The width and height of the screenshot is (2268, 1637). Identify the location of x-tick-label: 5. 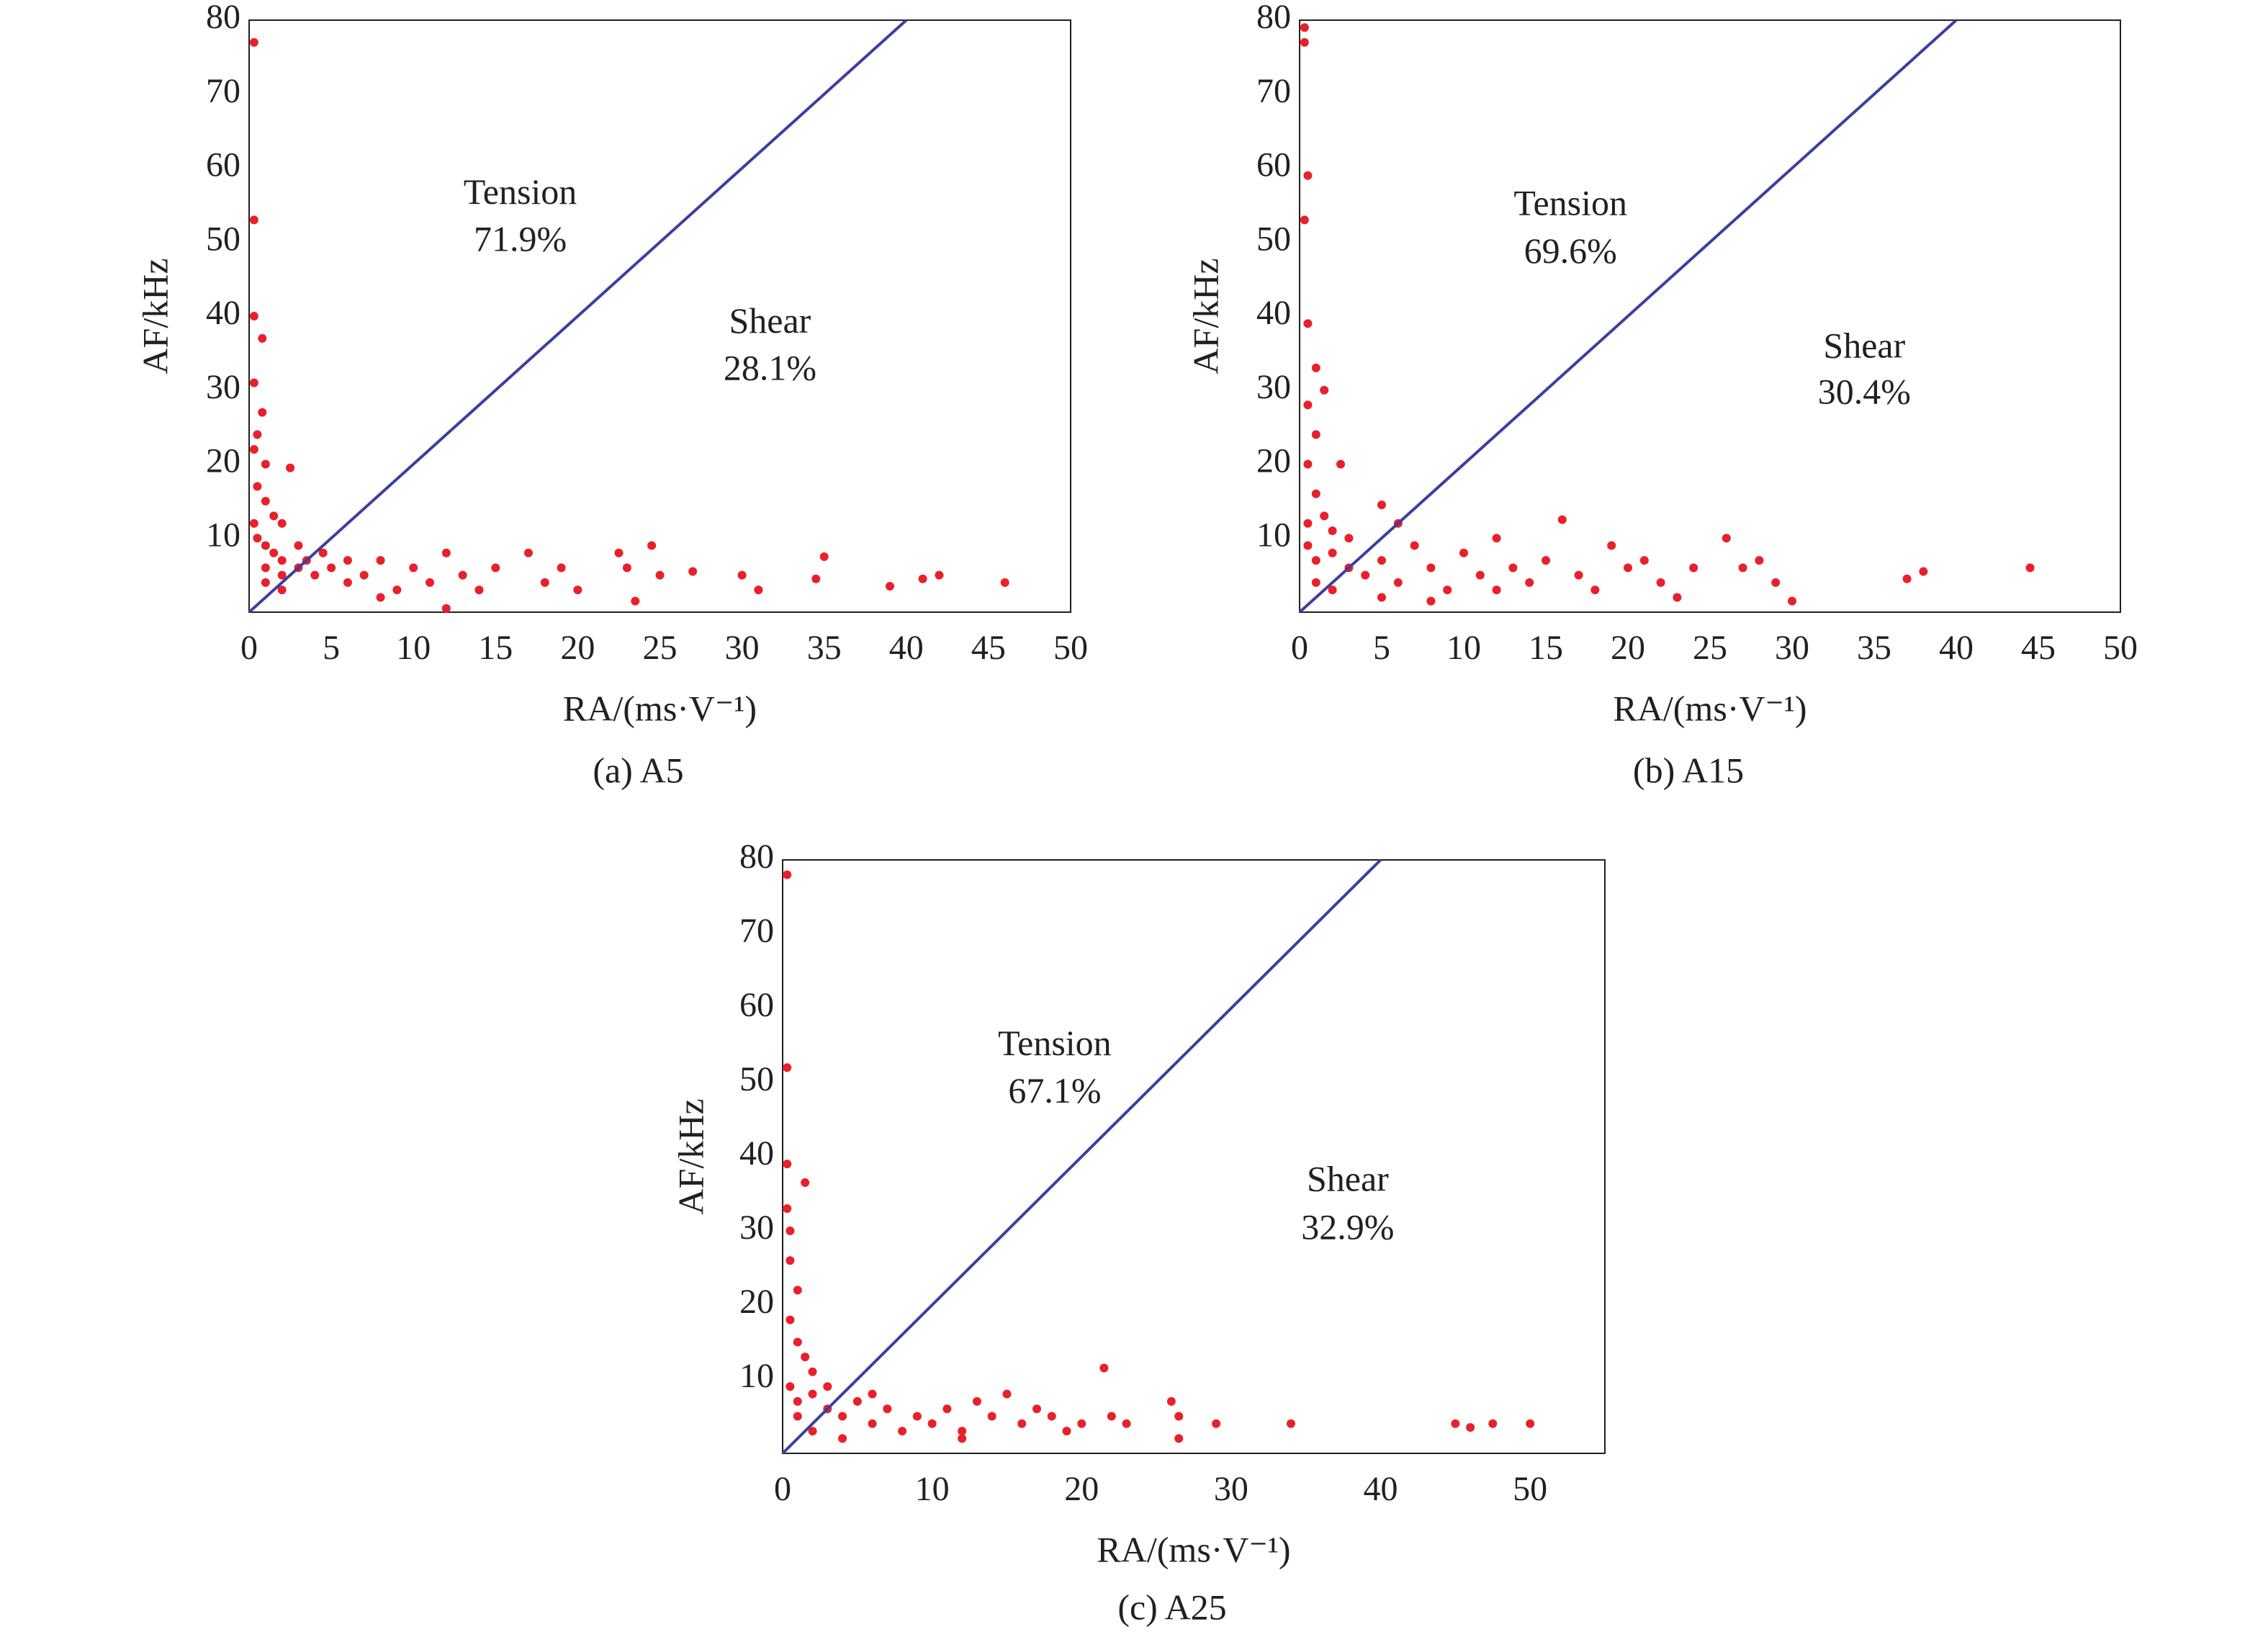
(331, 648).